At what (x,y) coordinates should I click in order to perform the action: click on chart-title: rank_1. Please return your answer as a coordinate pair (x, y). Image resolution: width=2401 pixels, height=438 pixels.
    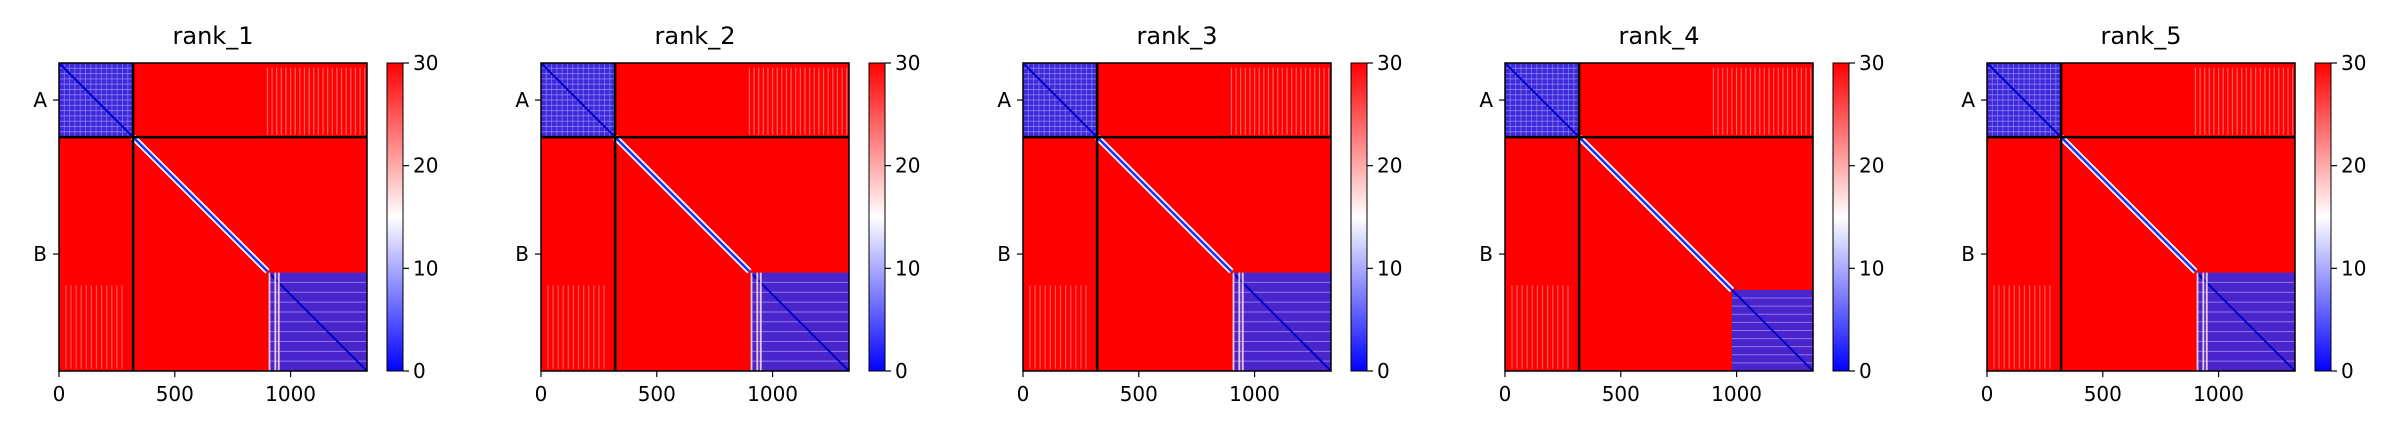
    Looking at the image, I should click on (213, 36).